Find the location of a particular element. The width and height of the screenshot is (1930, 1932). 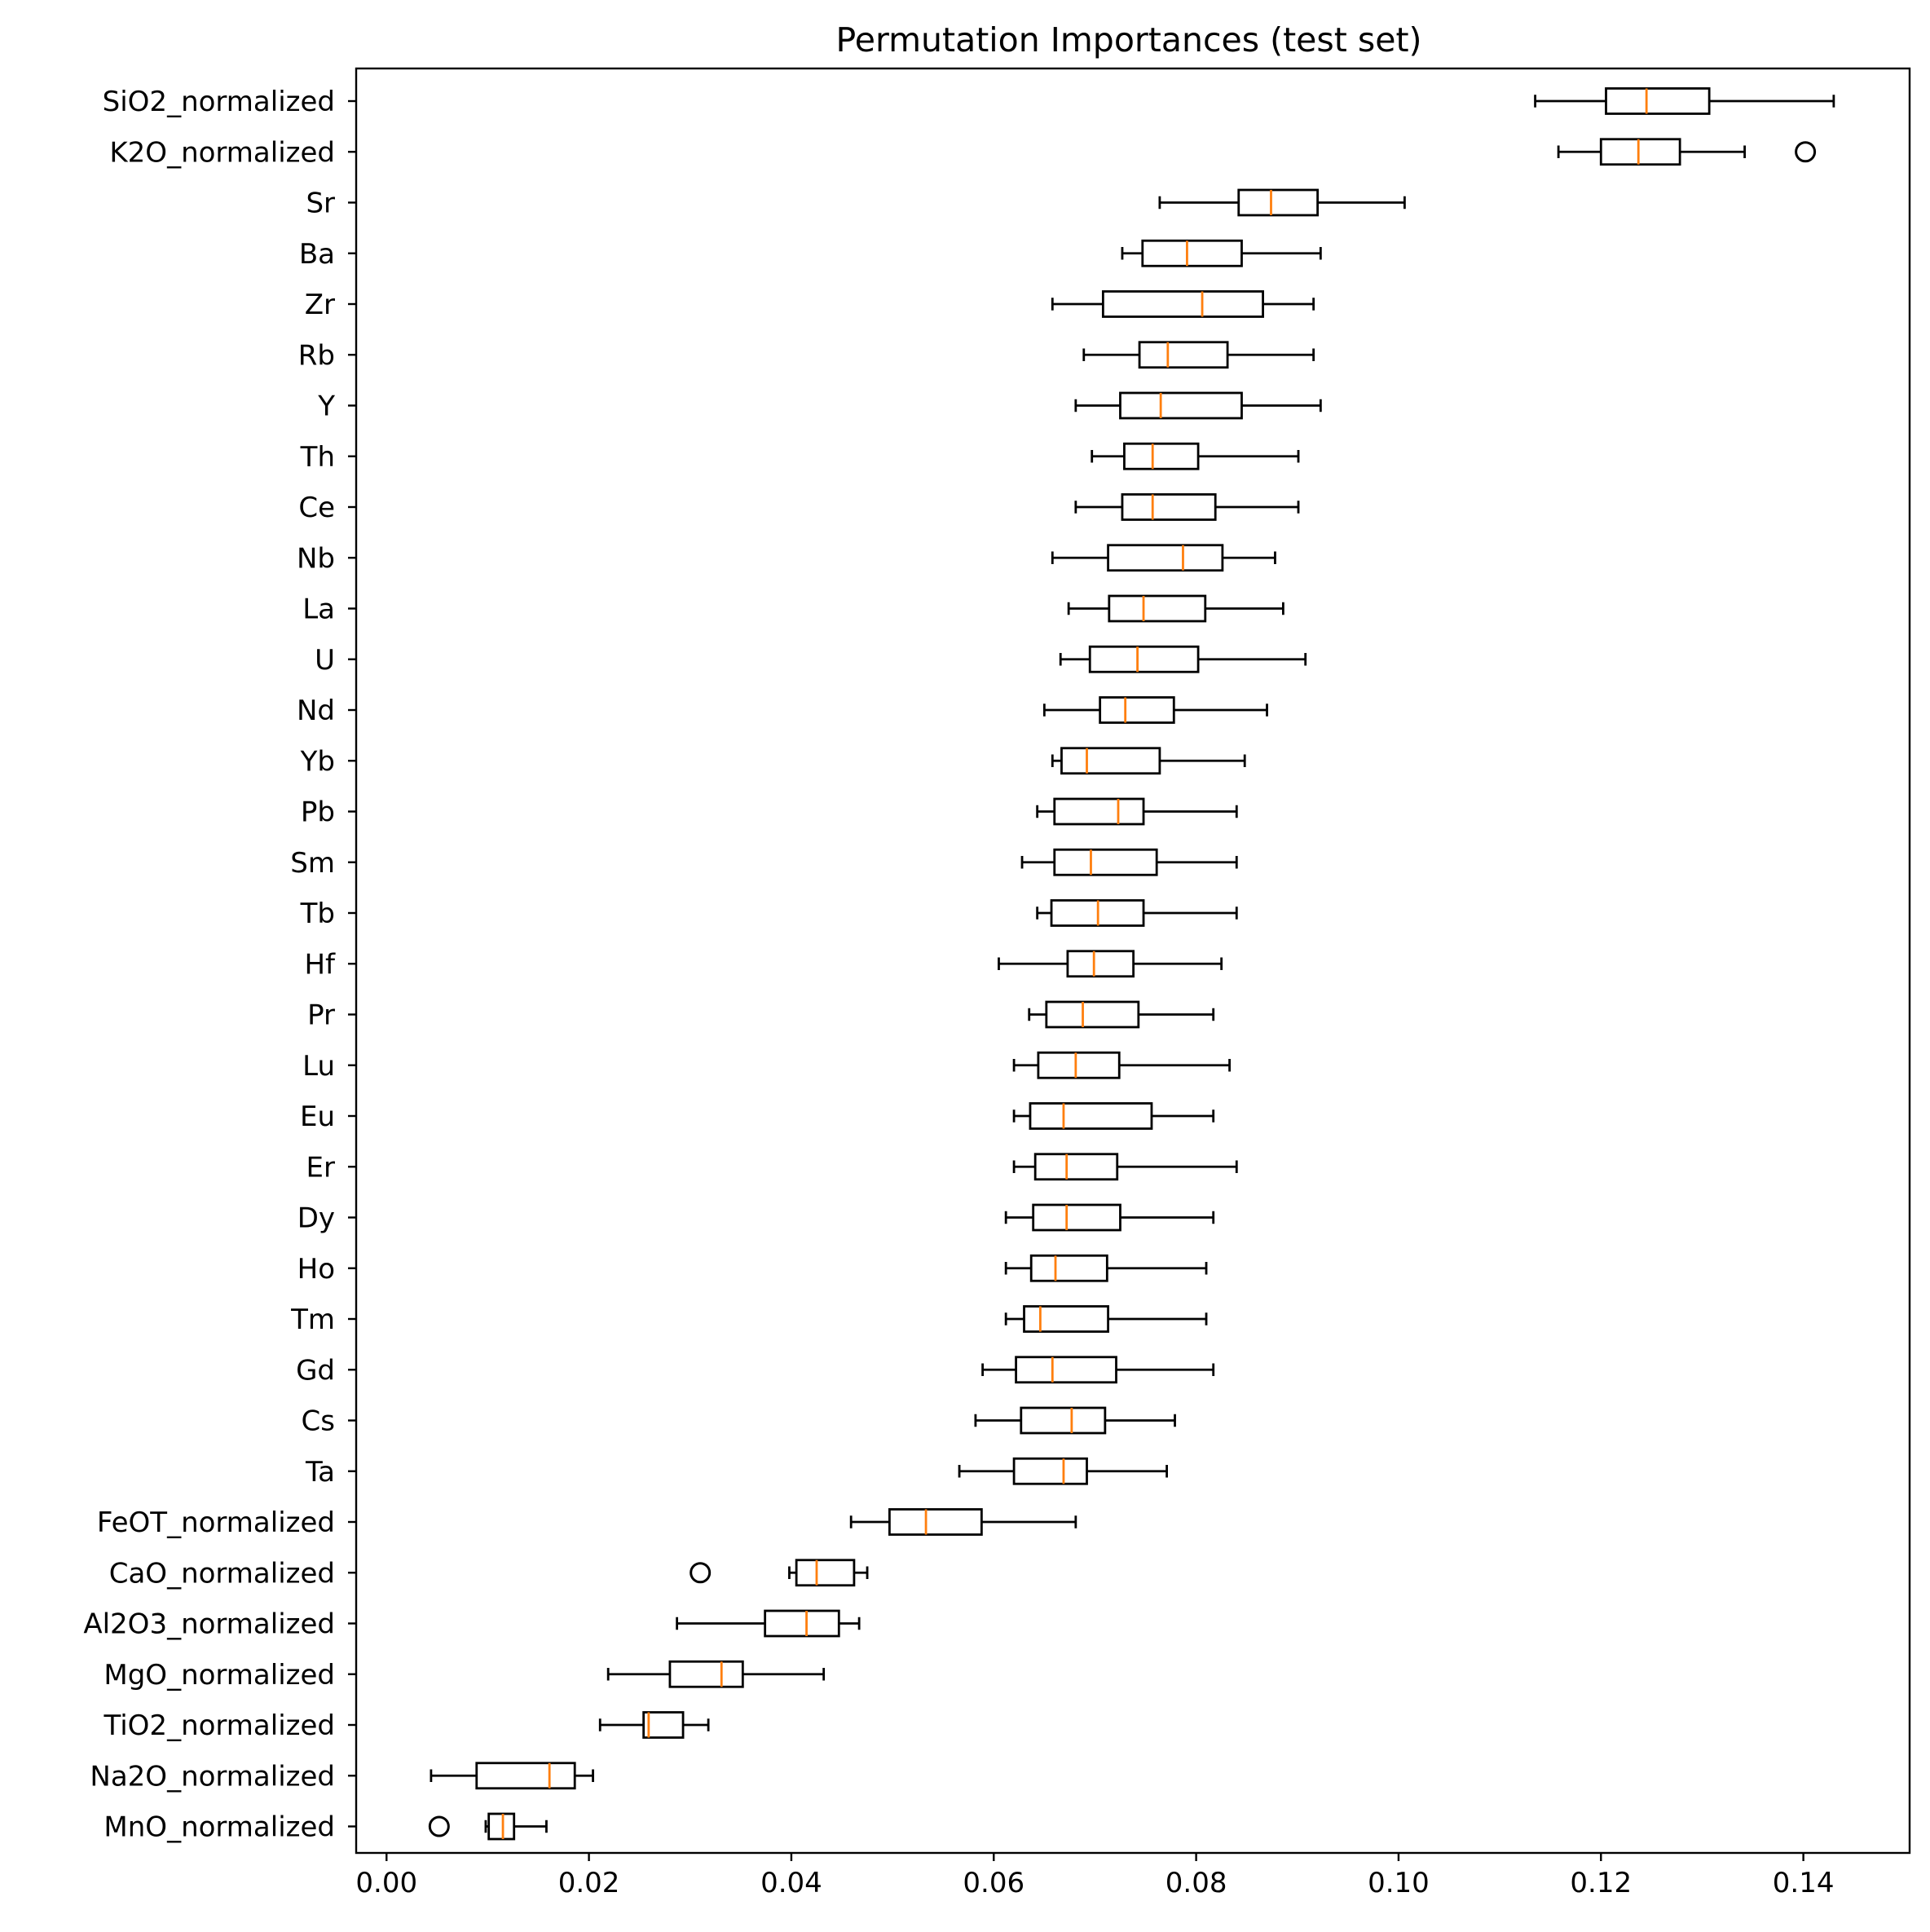

box-Hf is located at coordinates (1110, 964).